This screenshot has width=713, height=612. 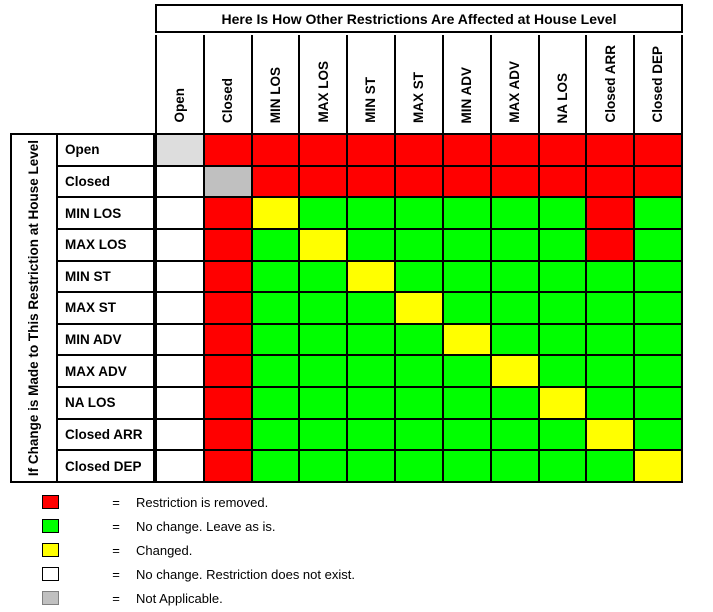 What do you see at coordinates (105, 403) in the screenshot?
I see `row-header: NA LOS` at bounding box center [105, 403].